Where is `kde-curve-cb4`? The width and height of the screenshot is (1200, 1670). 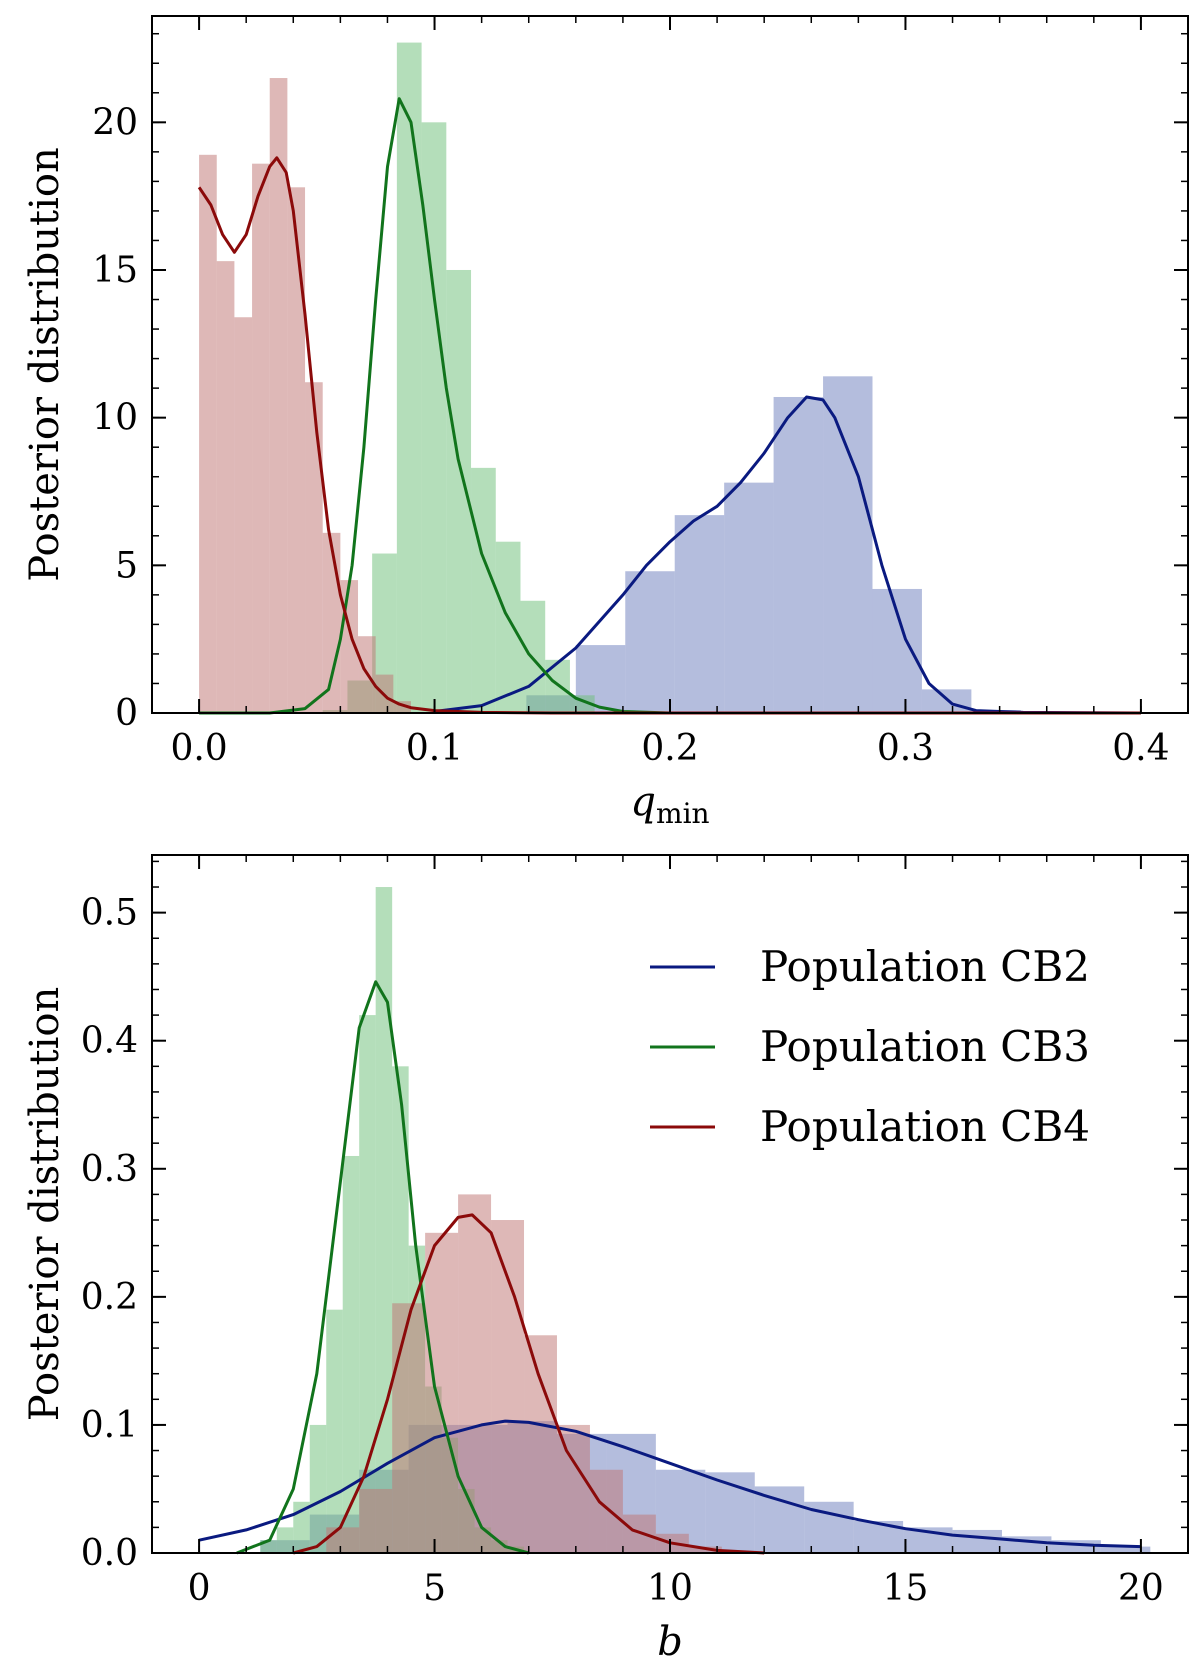 kde-curve-cb4 is located at coordinates (528, 1384).